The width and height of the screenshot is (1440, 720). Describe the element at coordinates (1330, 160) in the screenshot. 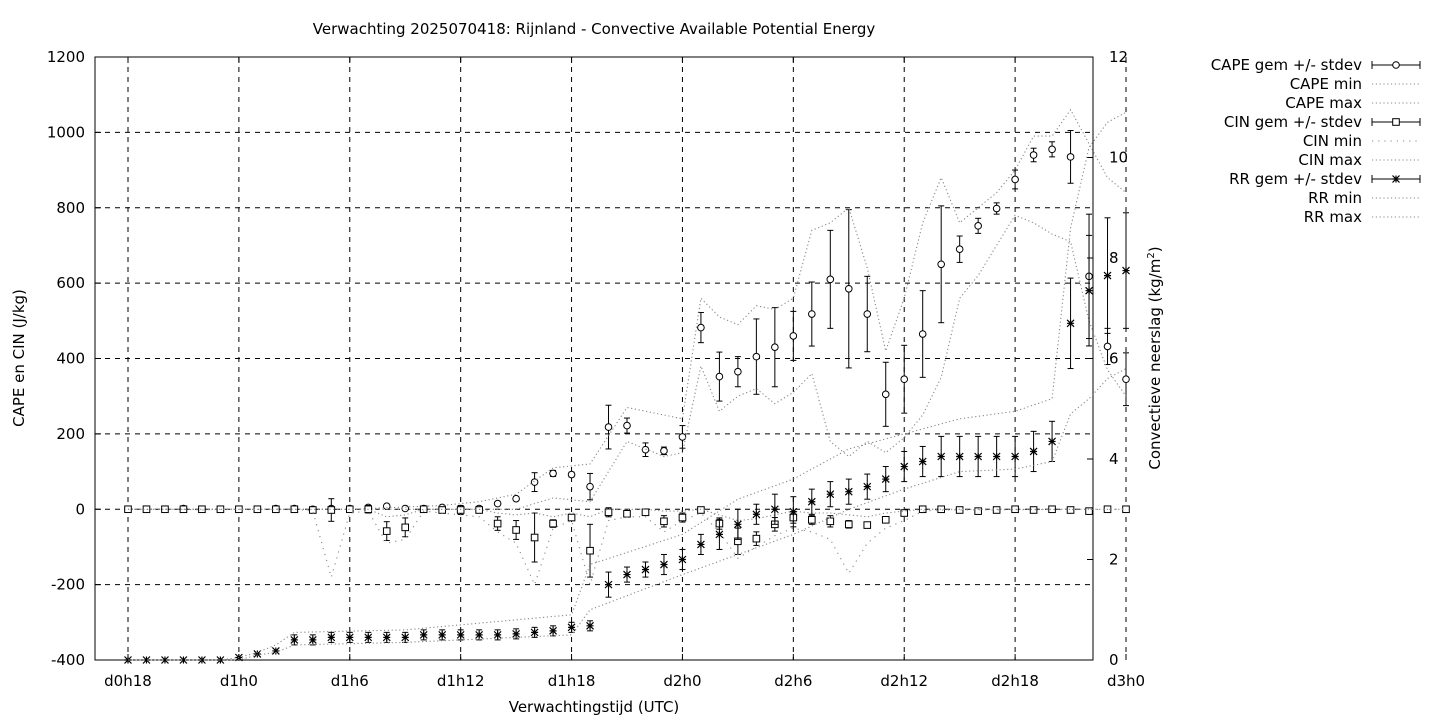

I see `legend-label: CIN max` at that location.